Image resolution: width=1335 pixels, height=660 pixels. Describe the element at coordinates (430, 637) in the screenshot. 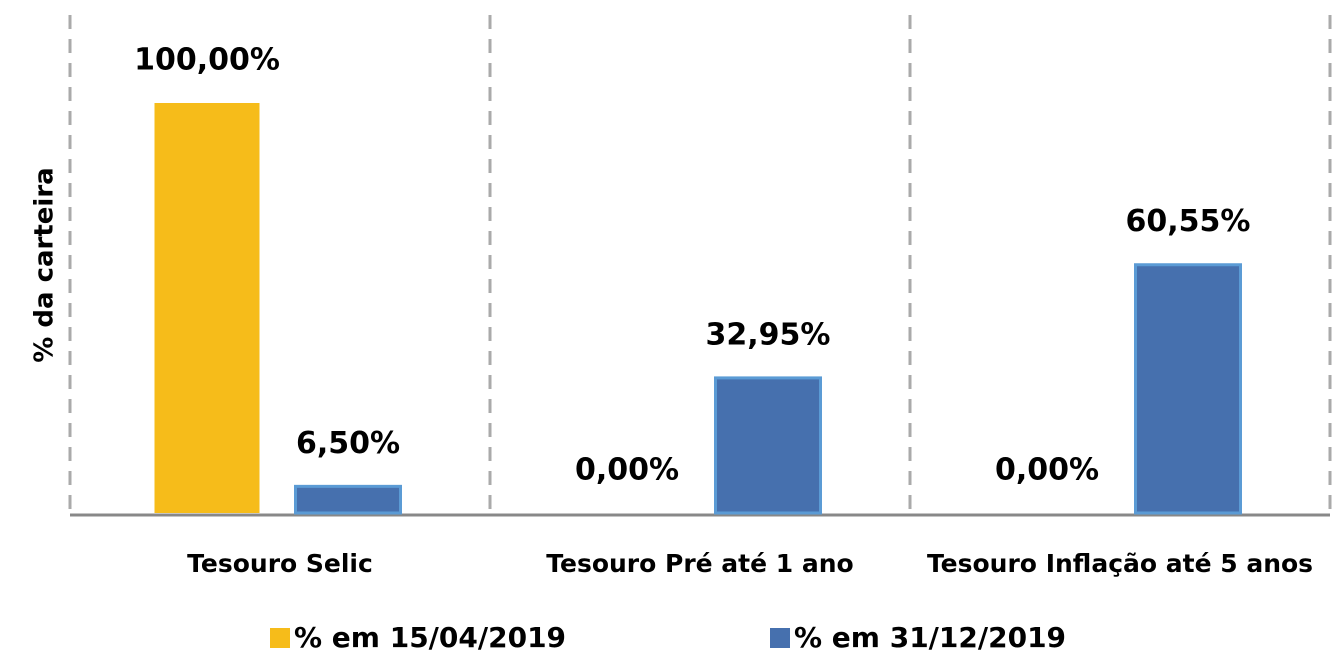

I see `legend-label: % em 15/04/2019` at that location.